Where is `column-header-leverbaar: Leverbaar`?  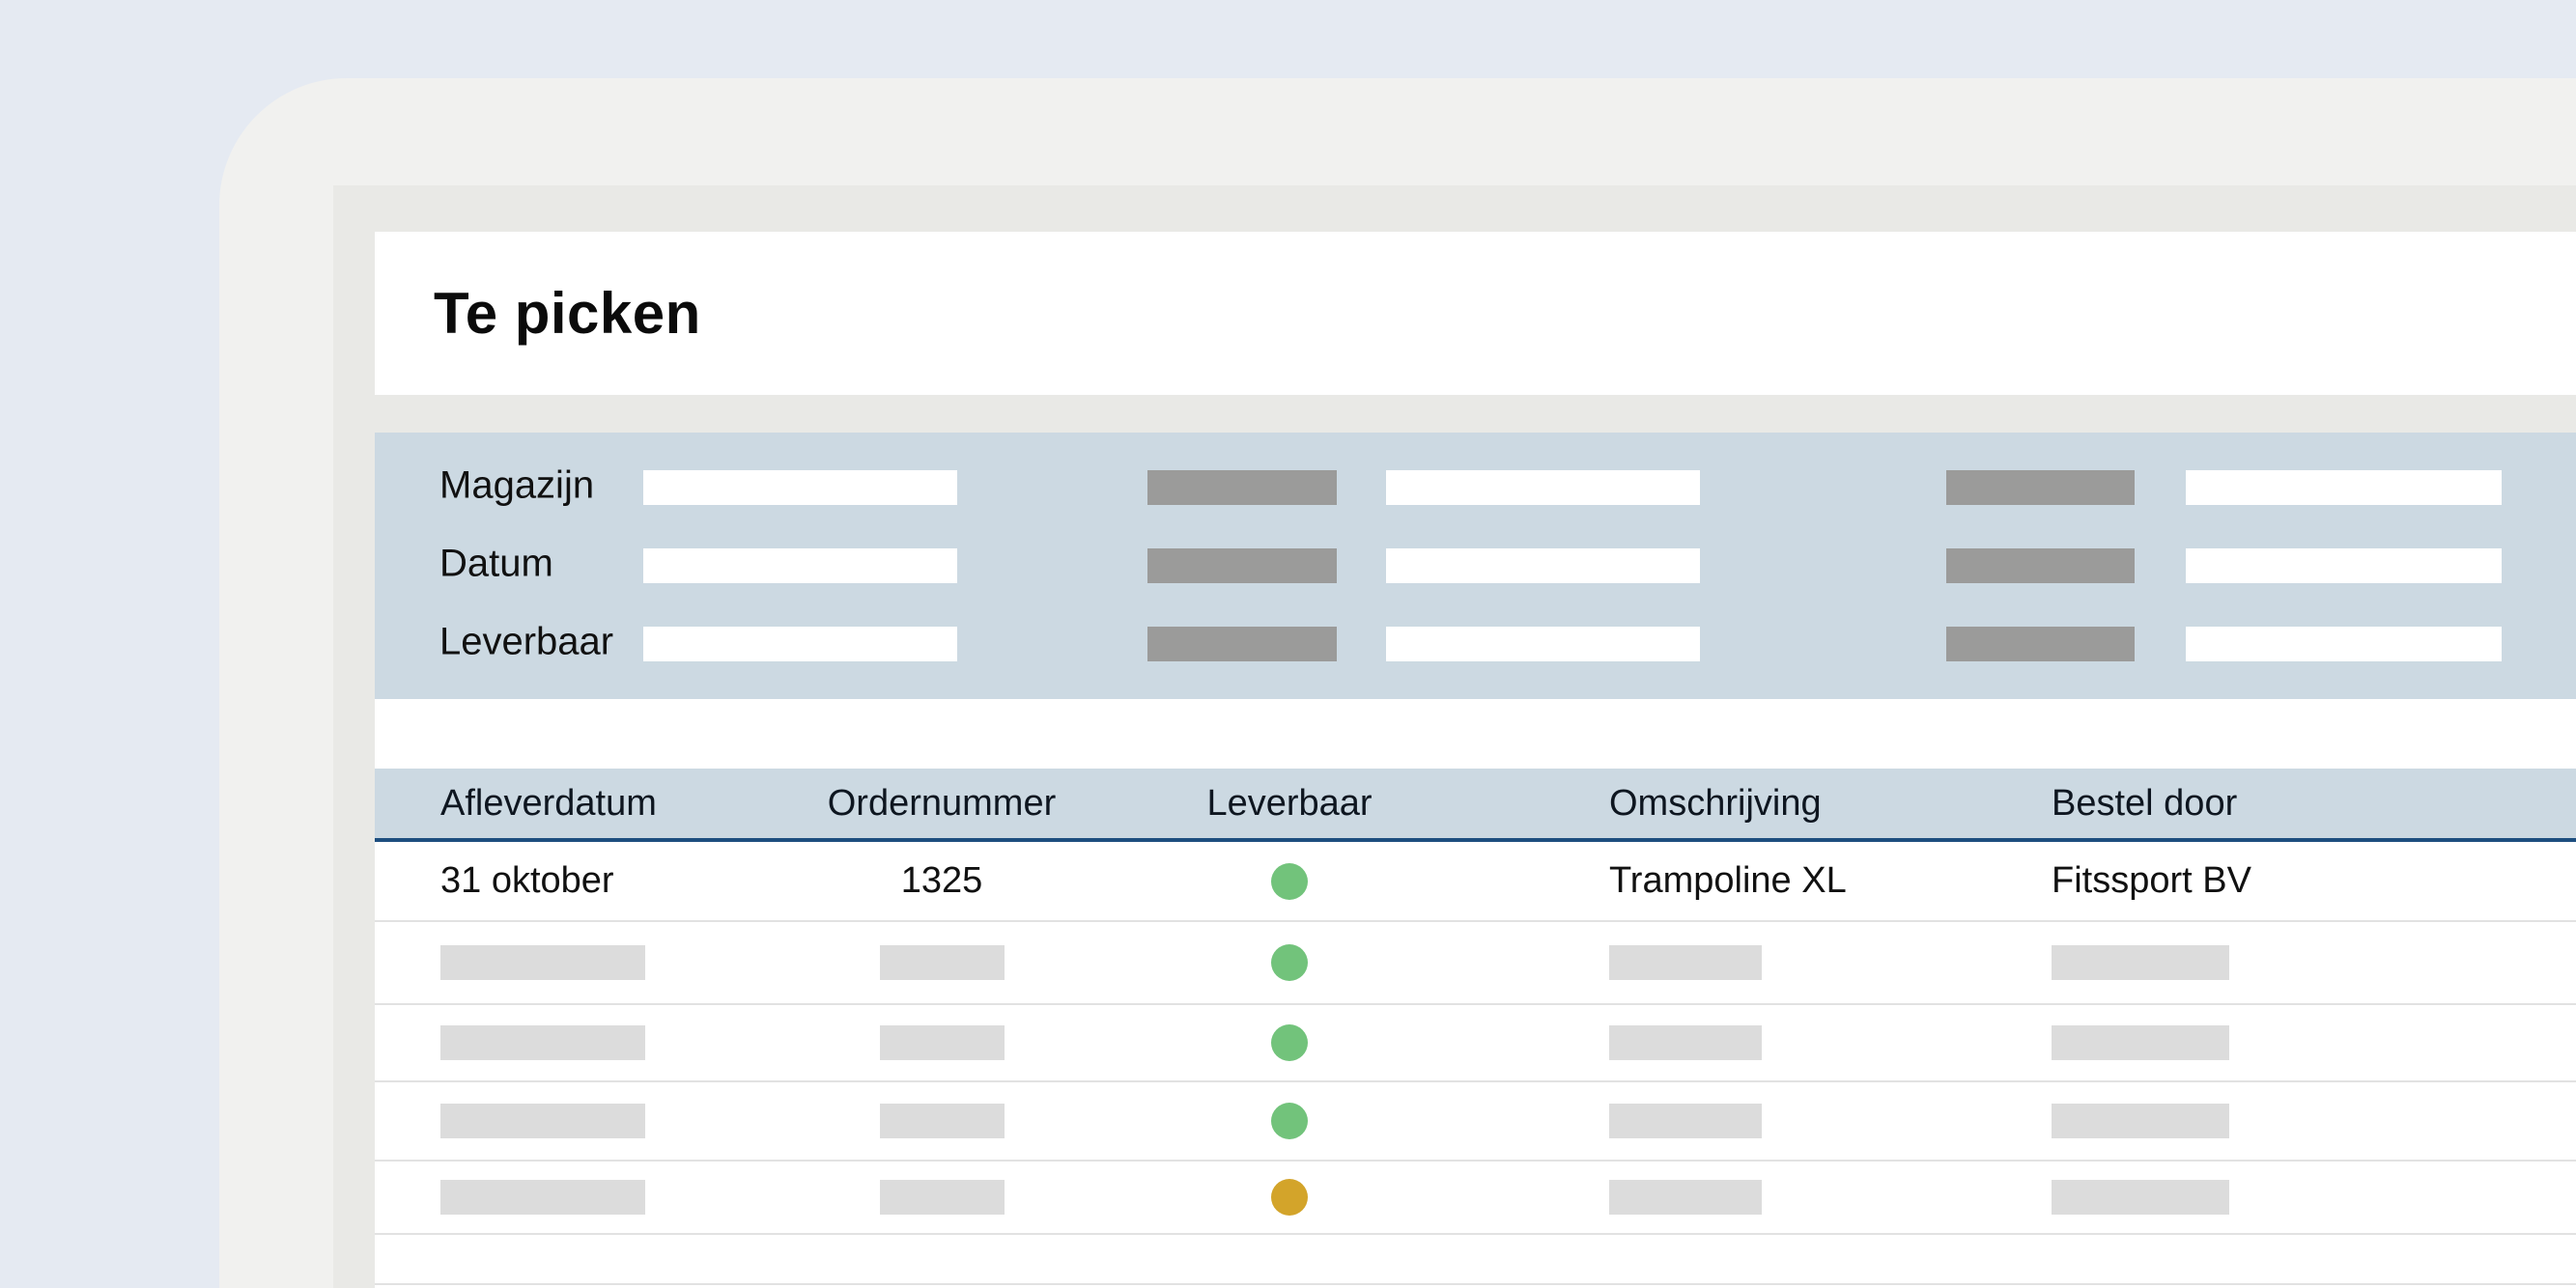 column-header-leverbaar: Leverbaar is located at coordinates (1289, 803).